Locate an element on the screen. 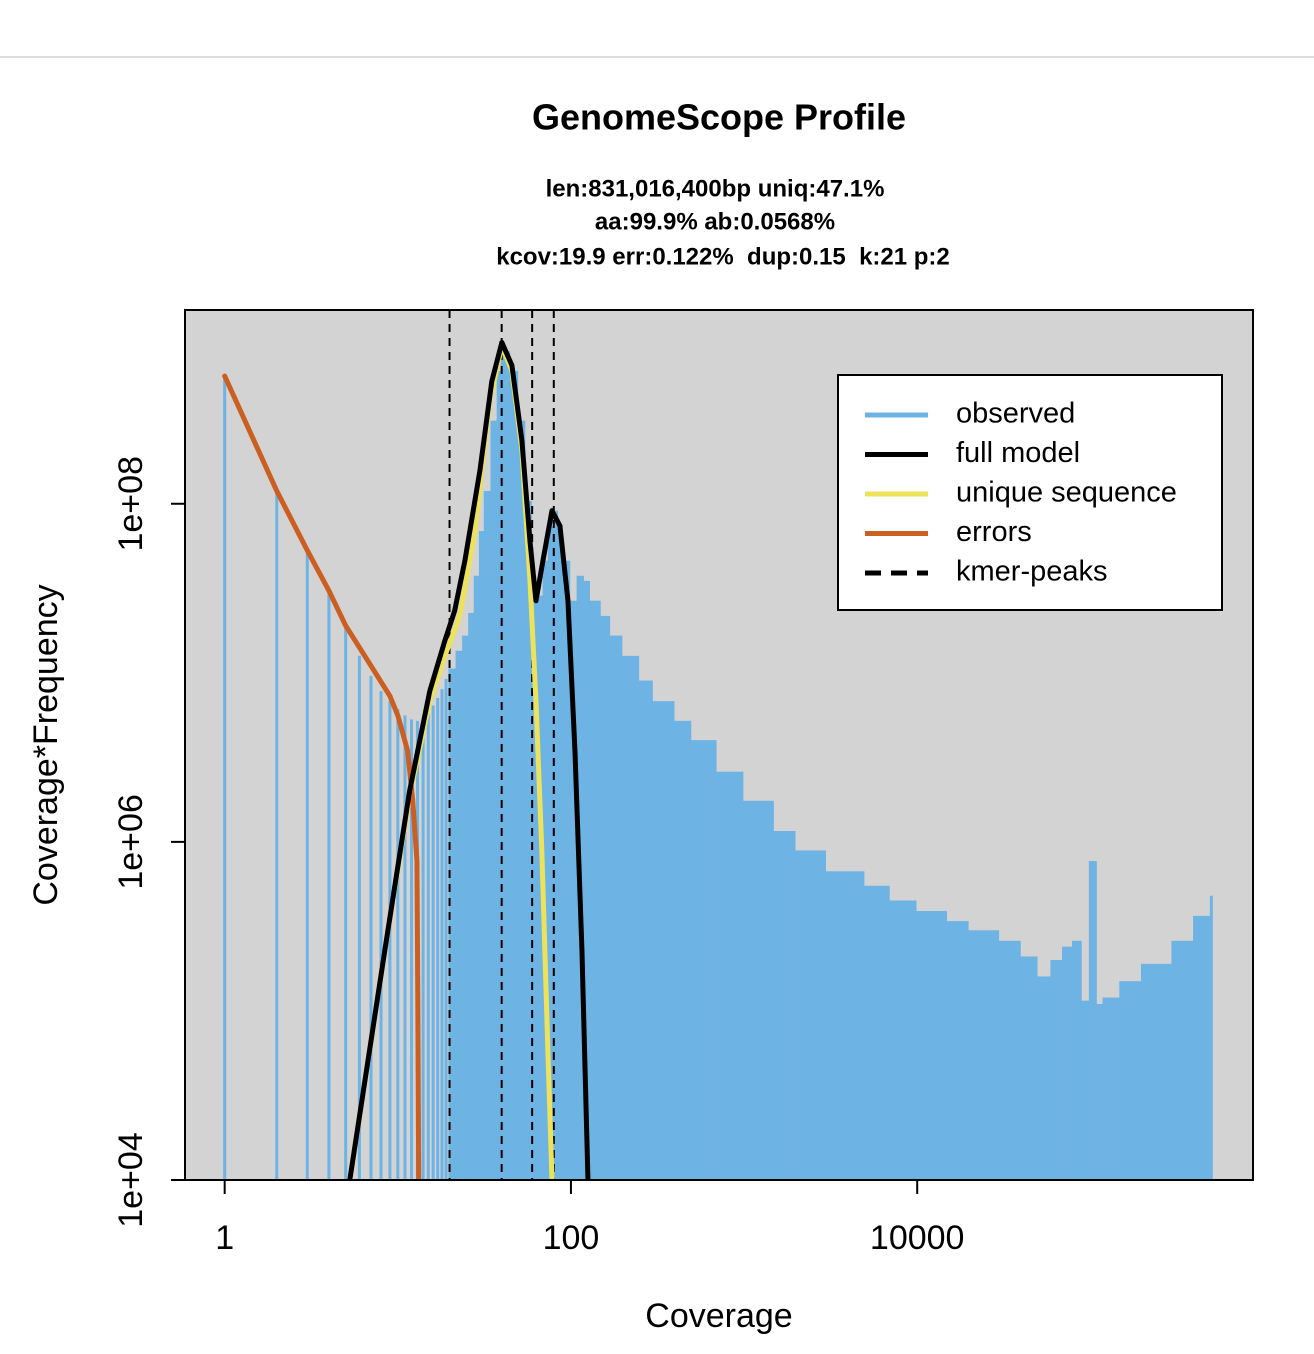 This screenshot has width=1314, height=1354. legend-label: full model is located at coordinates (1018, 453).